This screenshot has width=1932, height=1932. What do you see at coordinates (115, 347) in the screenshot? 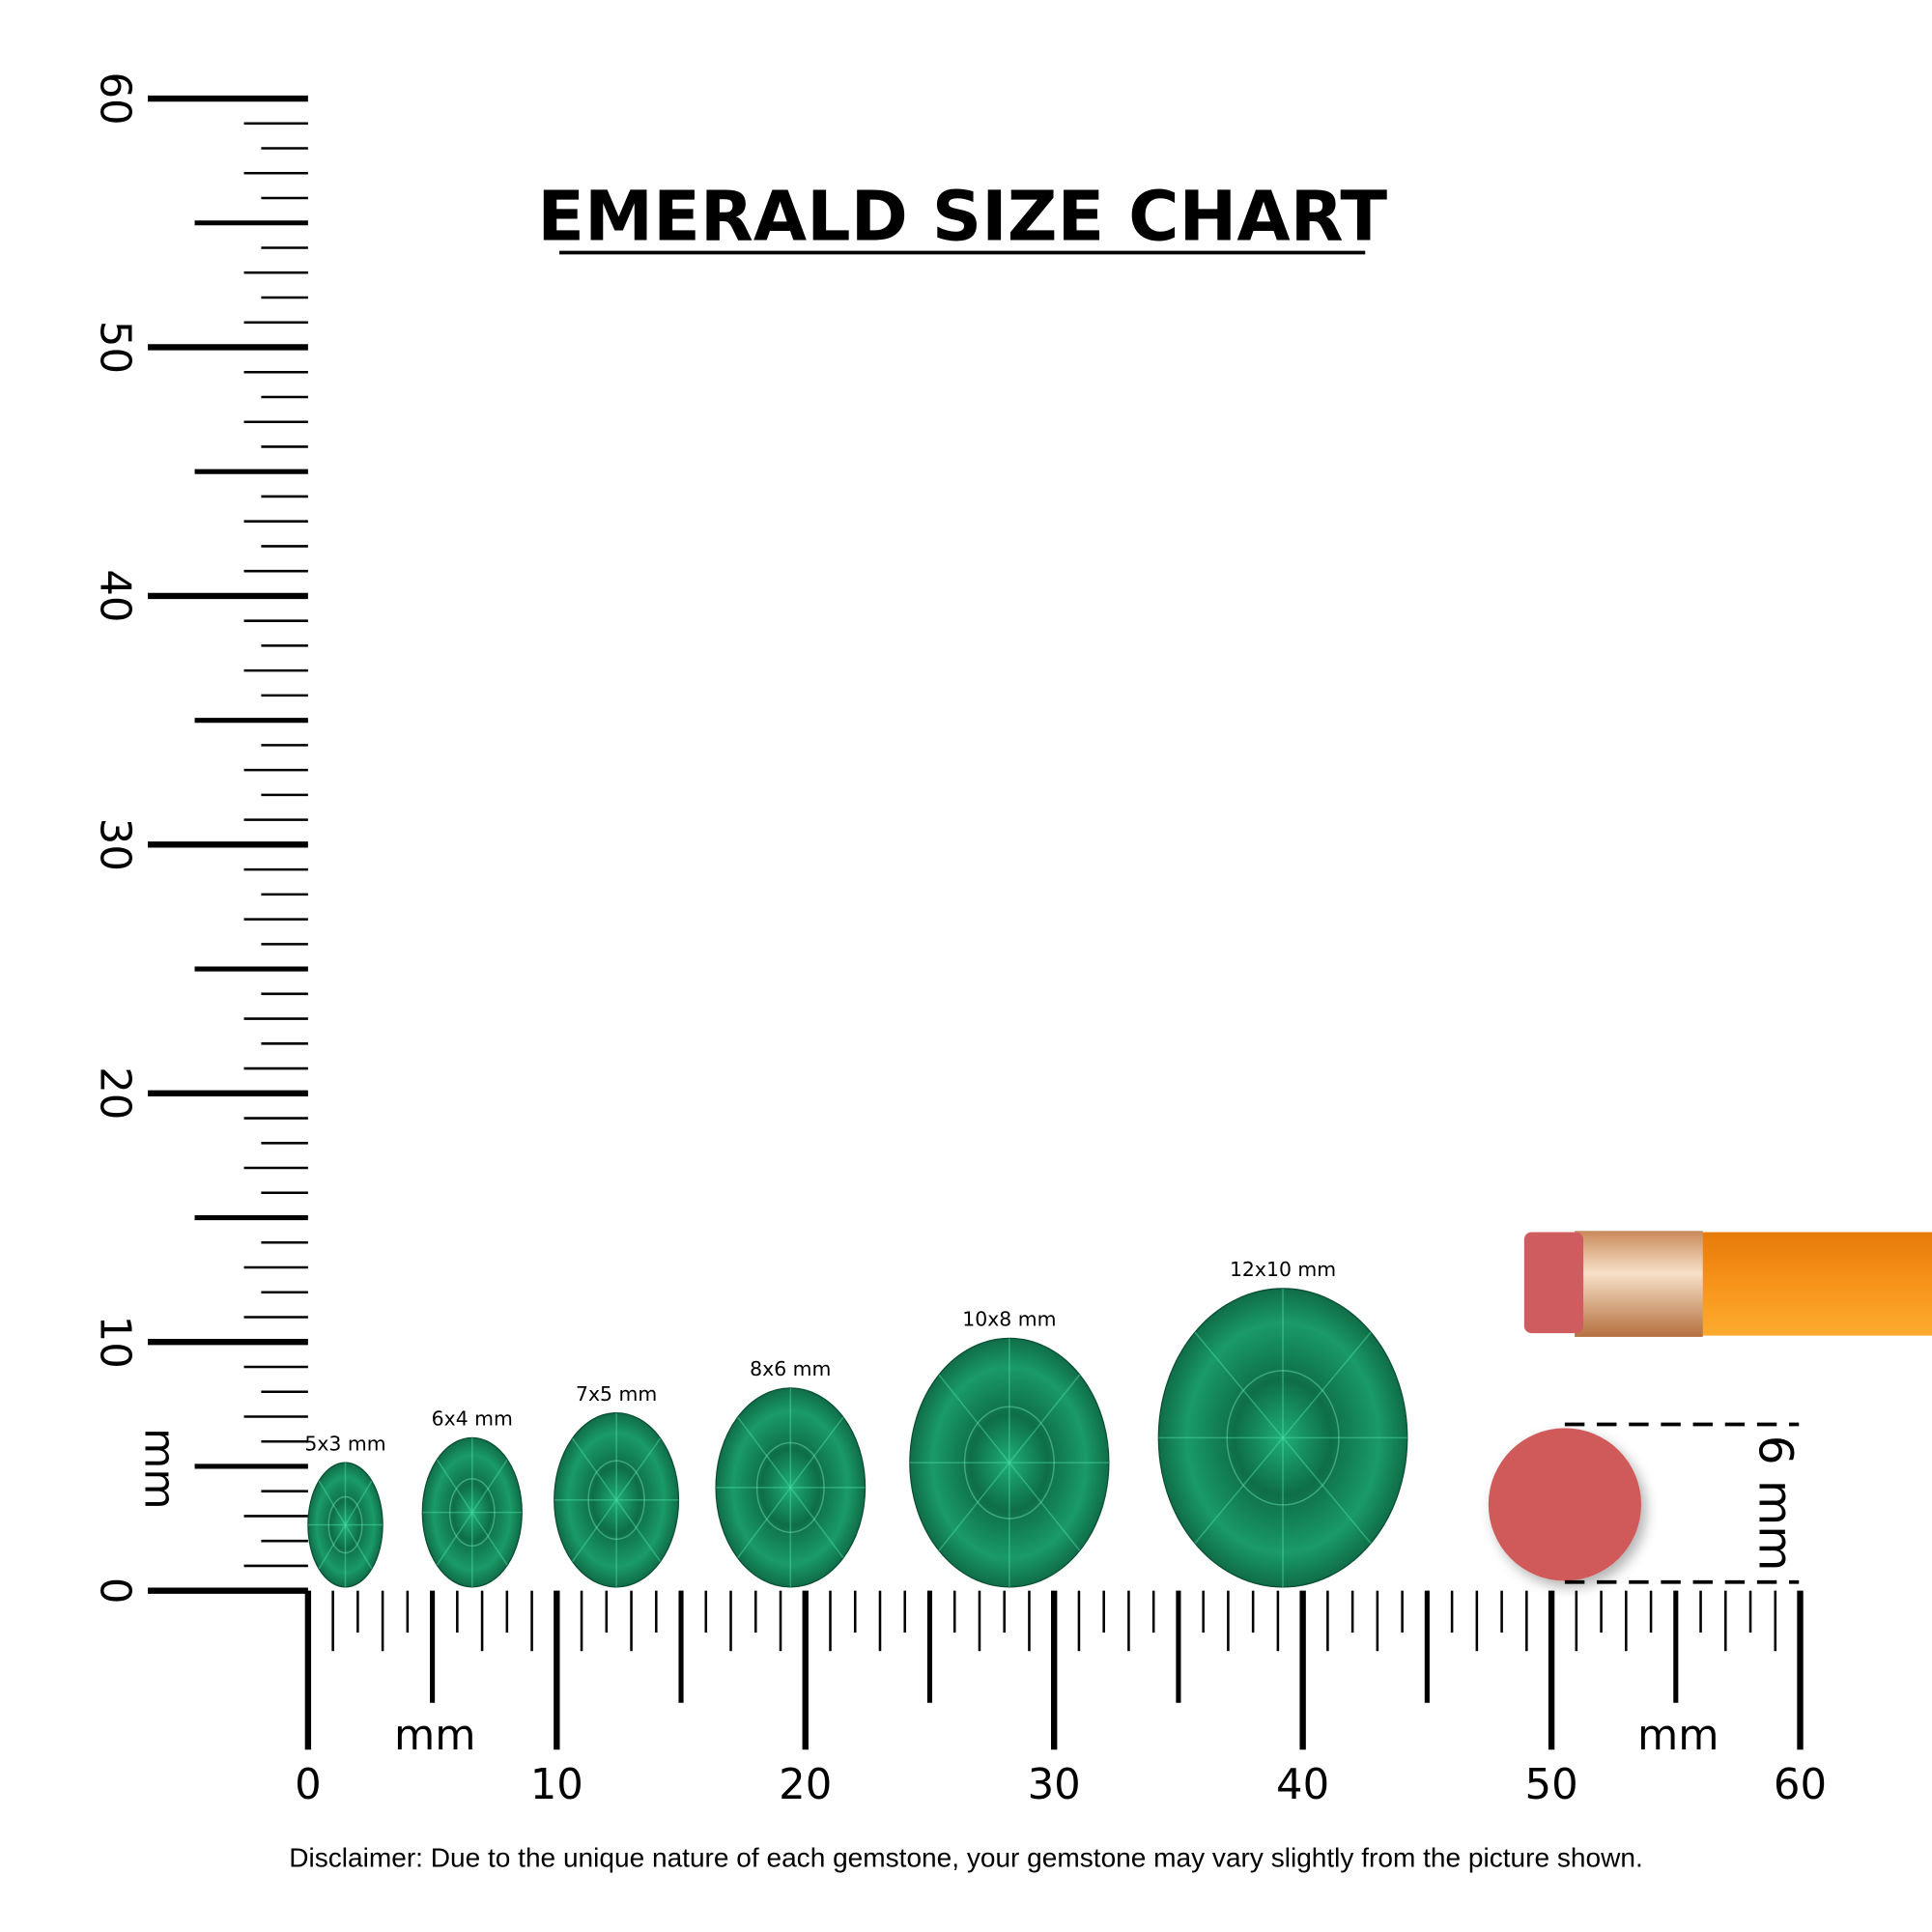
I see `y-tick-label: 50` at bounding box center [115, 347].